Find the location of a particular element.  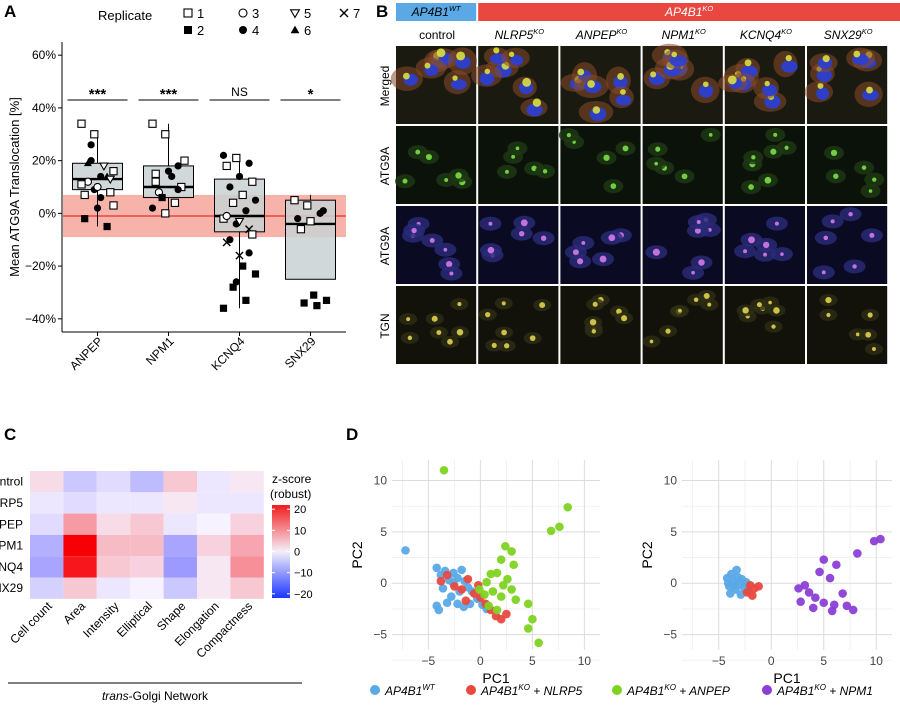

panel-letter-c: C is located at coordinates (10, 434).